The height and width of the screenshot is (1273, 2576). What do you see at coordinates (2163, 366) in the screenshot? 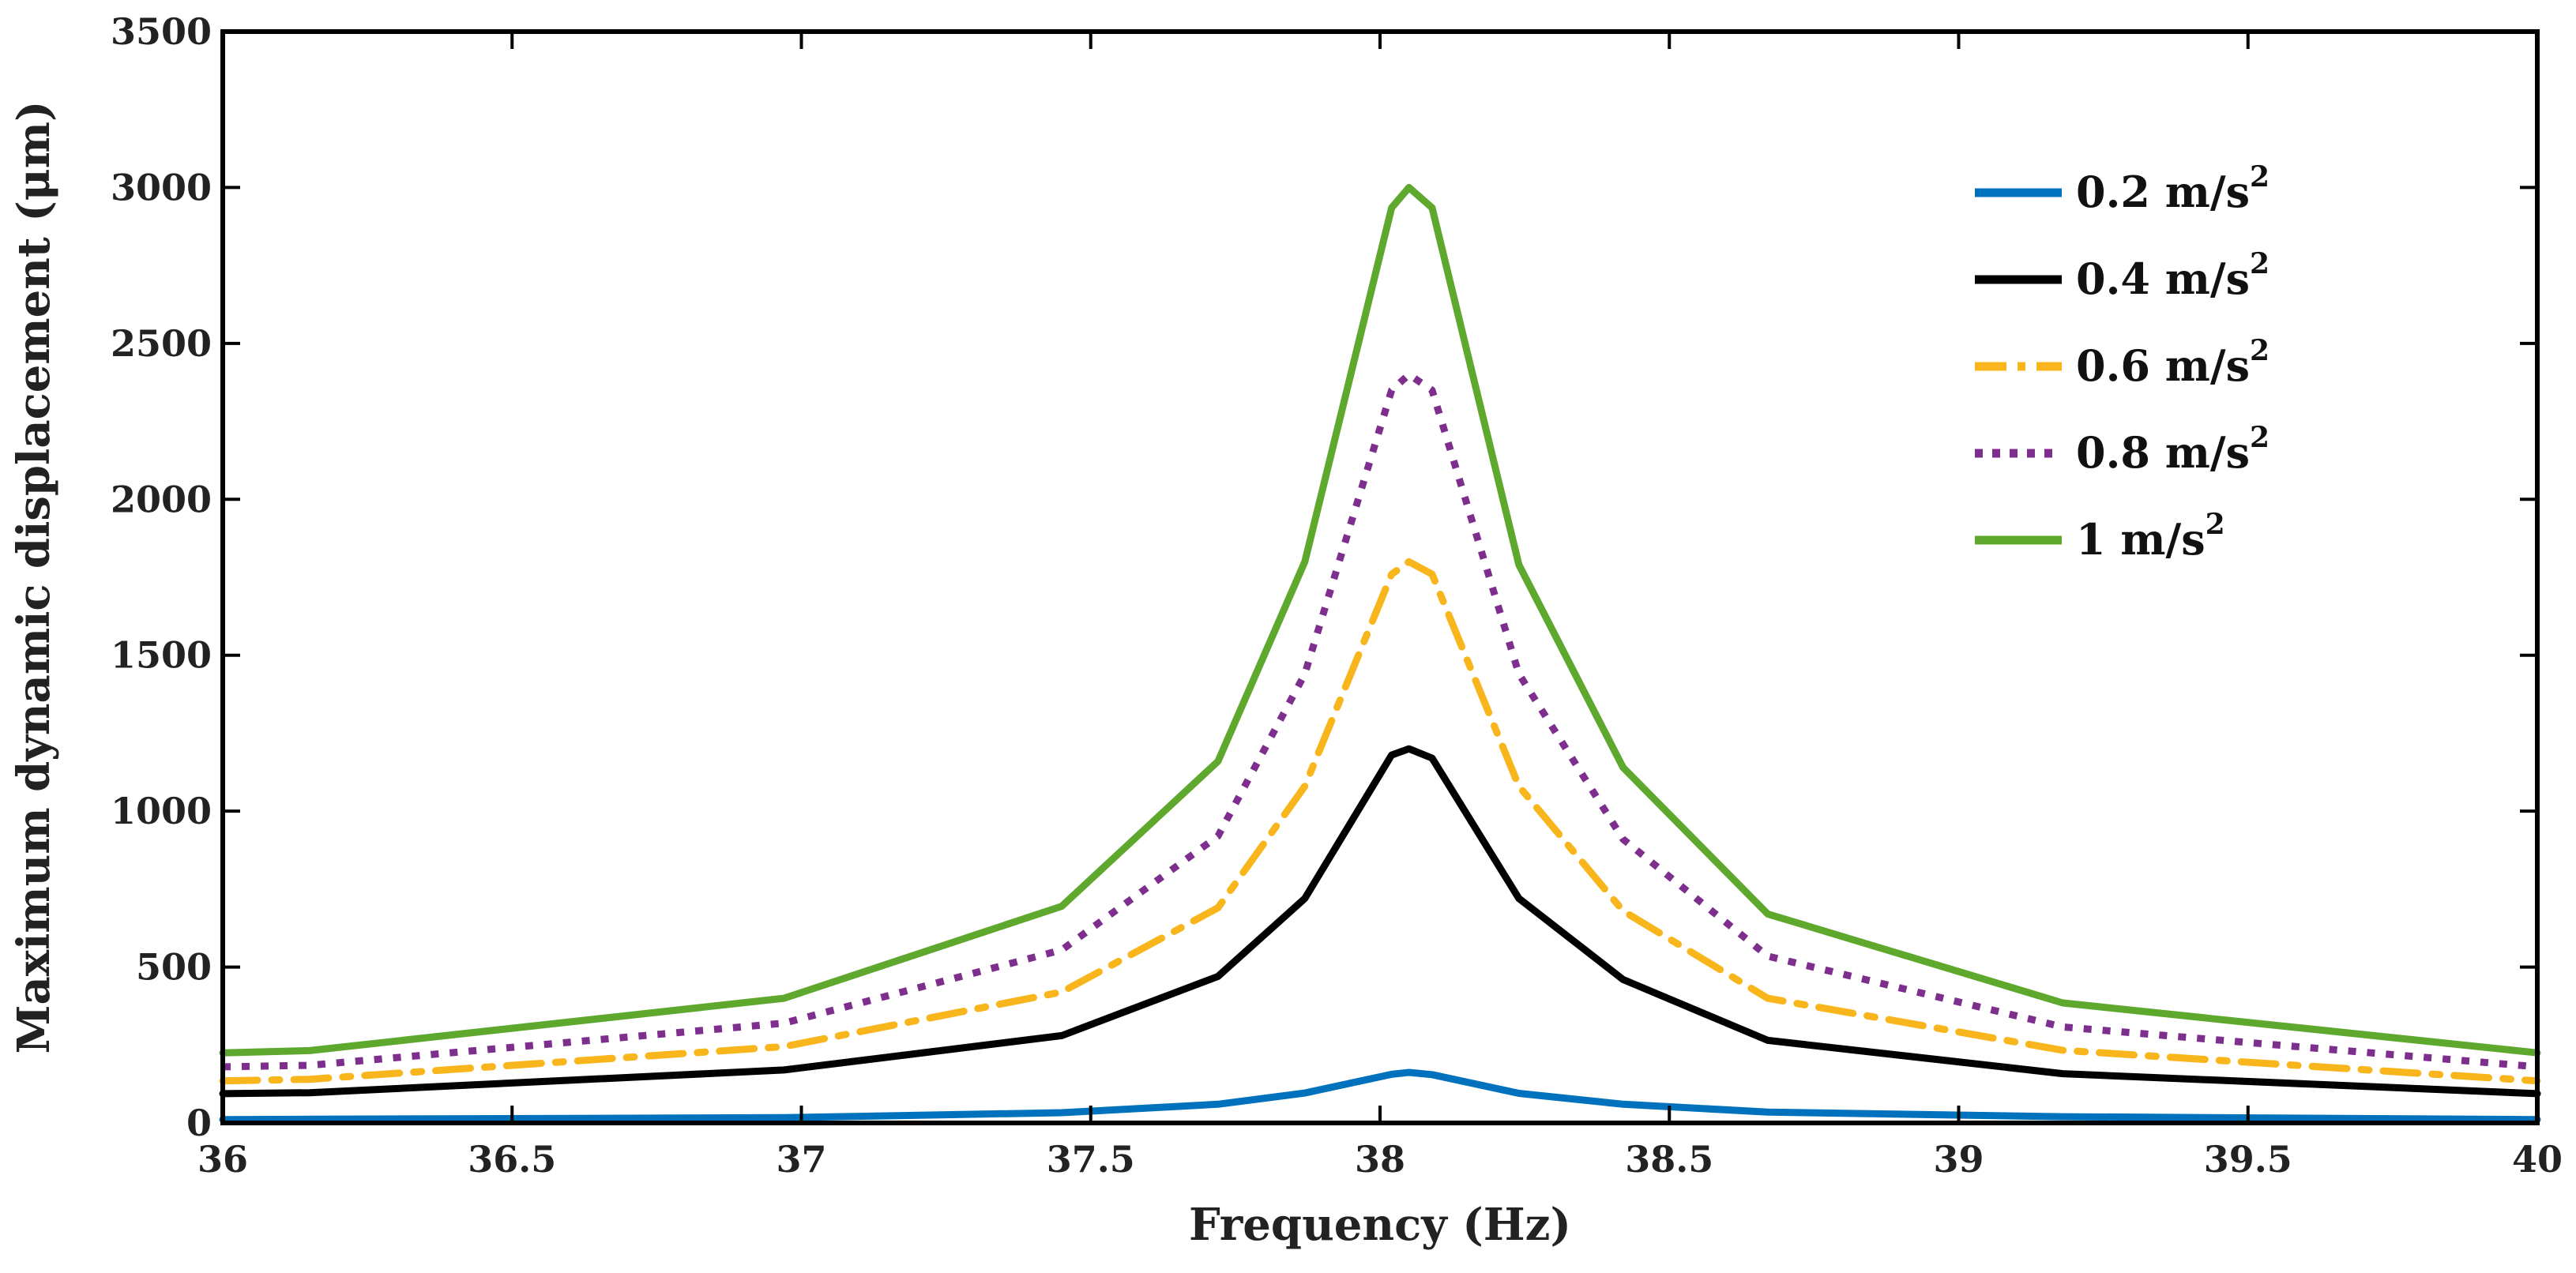
I see `legend-label-text: 0.6 m/s` at bounding box center [2163, 366].